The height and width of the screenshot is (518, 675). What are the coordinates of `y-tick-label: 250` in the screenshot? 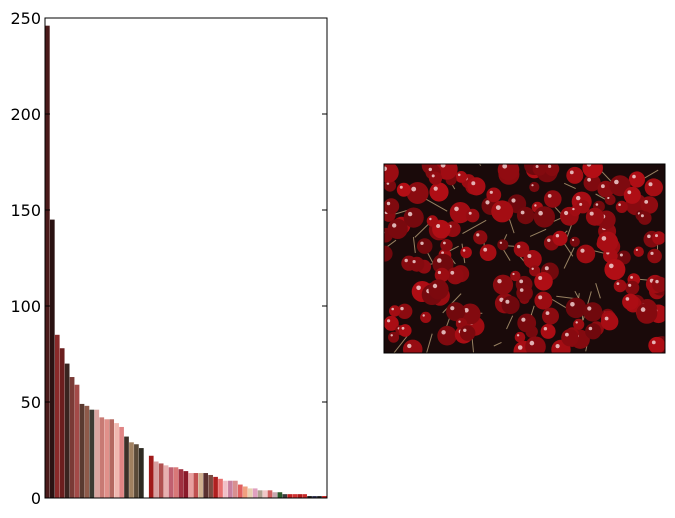 It's located at (25, 18).